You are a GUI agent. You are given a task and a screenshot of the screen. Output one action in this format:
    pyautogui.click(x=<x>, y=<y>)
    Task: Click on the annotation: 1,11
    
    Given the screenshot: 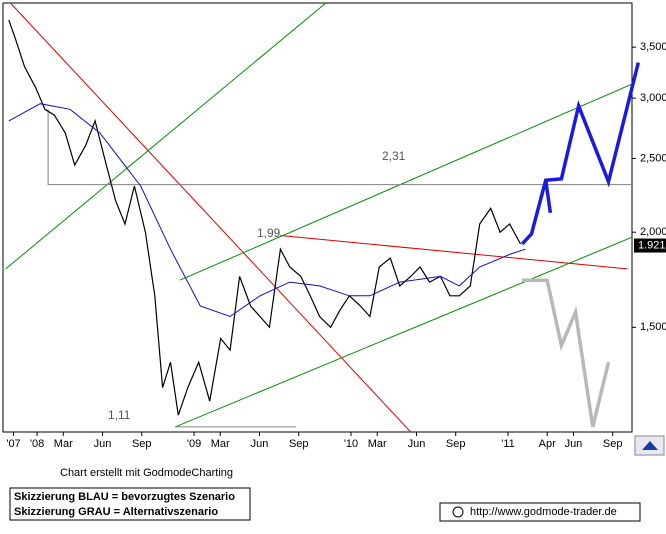 What is the action you would take?
    pyautogui.click(x=119, y=415)
    